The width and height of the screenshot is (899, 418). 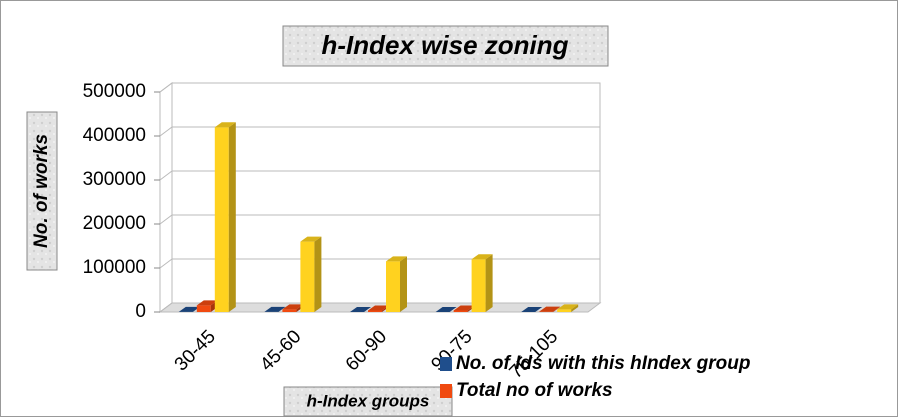 I want to click on legend-label: No. of Ids with this hIndex group, so click(x=603, y=363).